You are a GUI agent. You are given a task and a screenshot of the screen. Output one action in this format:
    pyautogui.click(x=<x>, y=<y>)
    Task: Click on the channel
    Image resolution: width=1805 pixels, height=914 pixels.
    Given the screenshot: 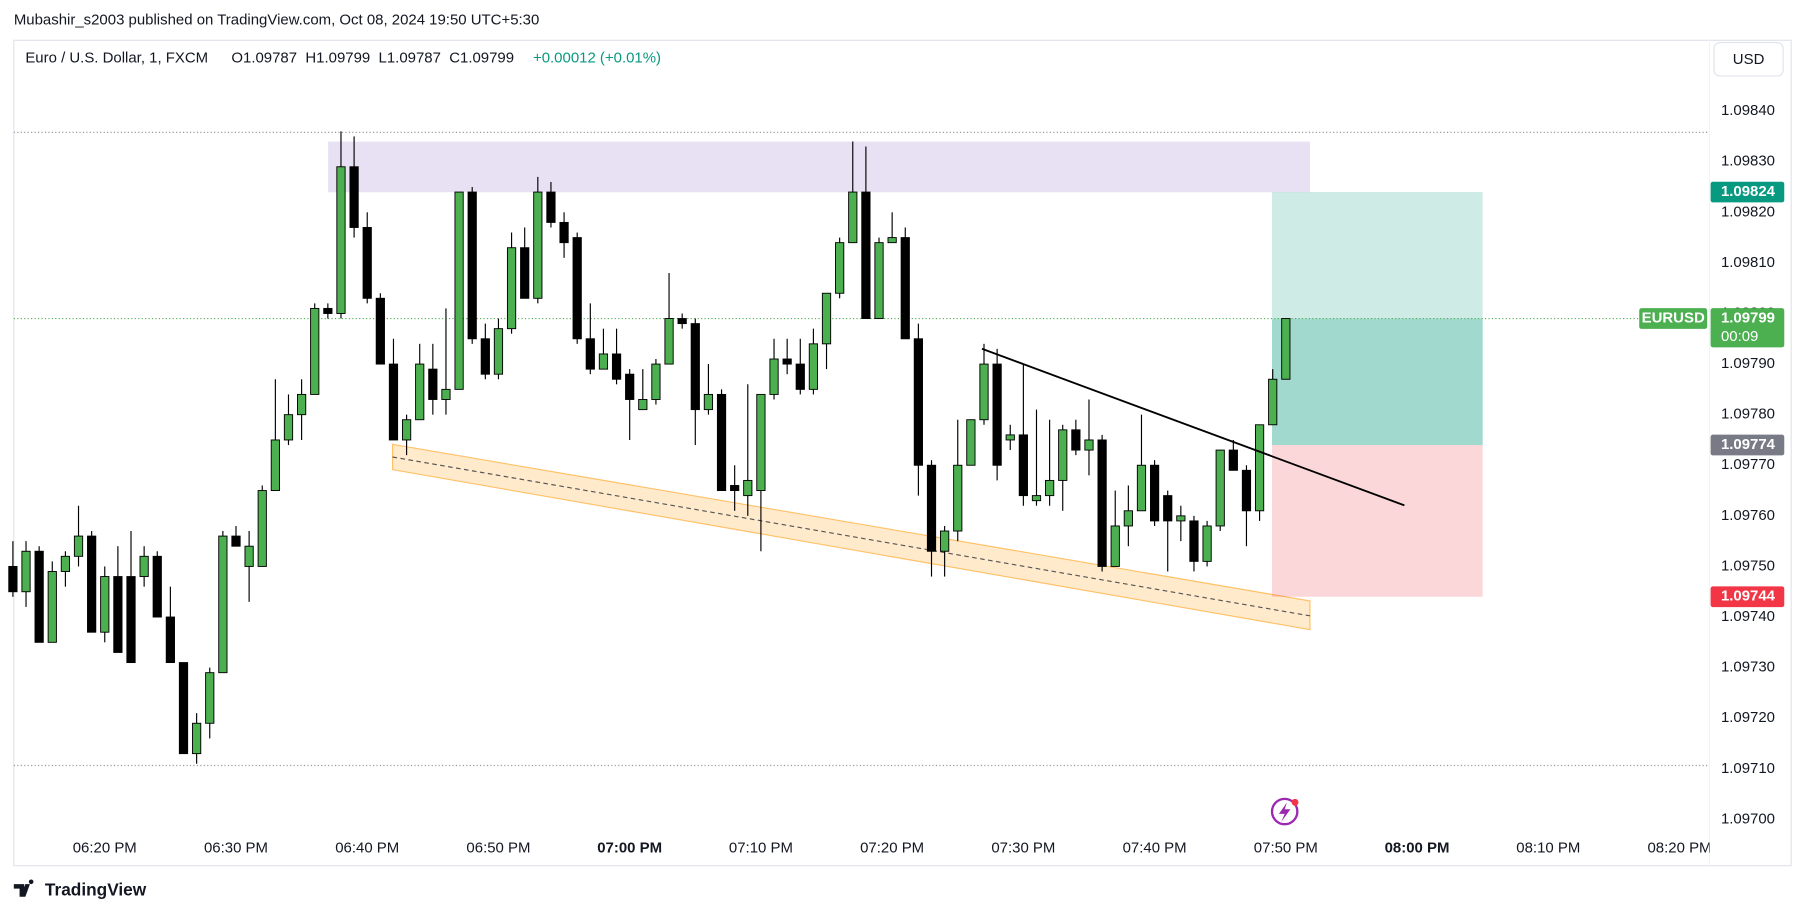 What is the action you would take?
    pyautogui.click(x=851, y=537)
    